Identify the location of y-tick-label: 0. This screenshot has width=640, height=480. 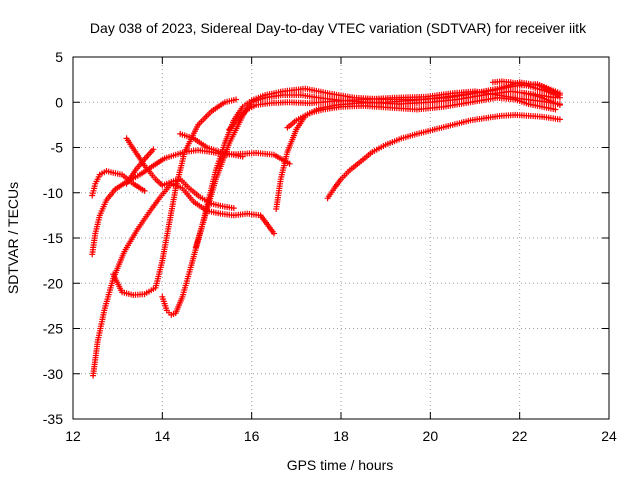
(59, 102).